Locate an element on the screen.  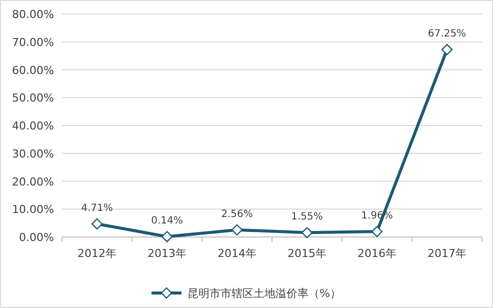
data-label: 1.55% is located at coordinates (307, 217).